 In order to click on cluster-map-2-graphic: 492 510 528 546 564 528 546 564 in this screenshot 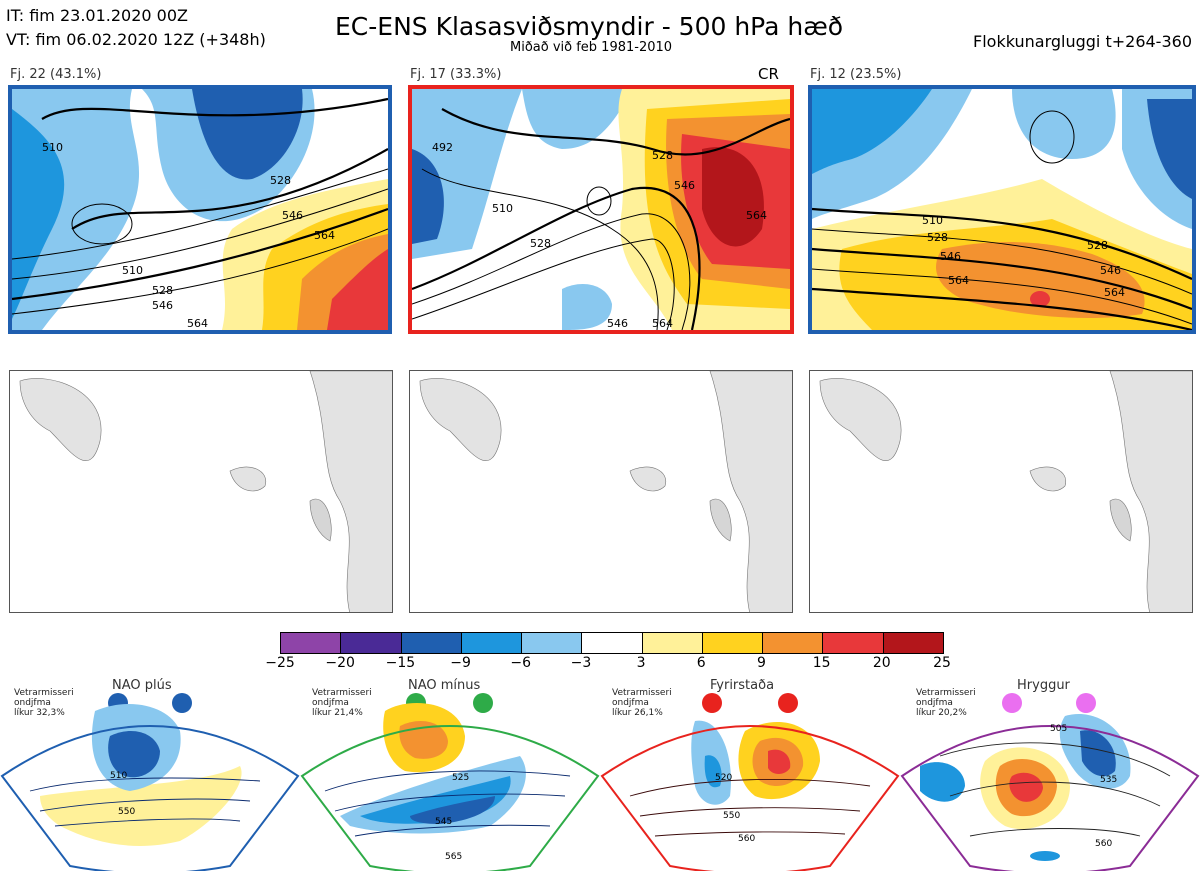, I will do `click(601, 209)`.